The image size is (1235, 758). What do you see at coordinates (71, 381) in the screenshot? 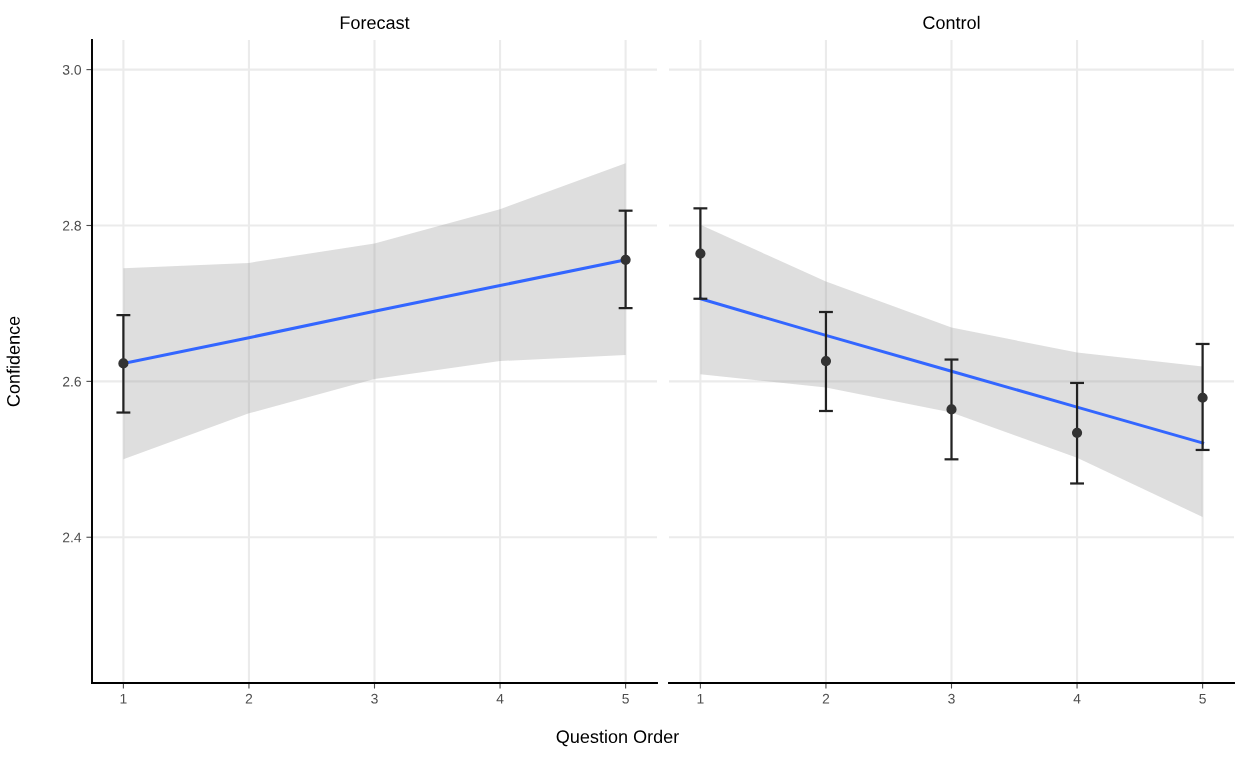
I see `y-tick-label: 2.6` at bounding box center [71, 381].